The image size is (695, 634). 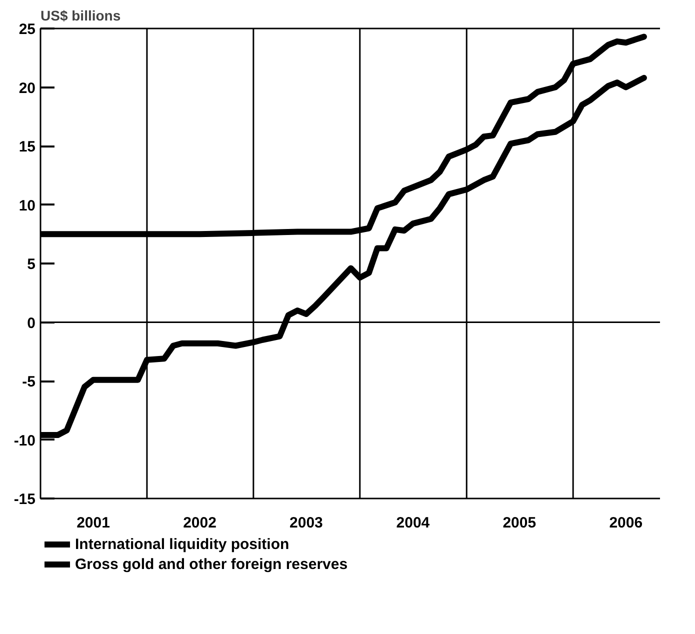 What do you see at coordinates (27, 29) in the screenshot?
I see `y-tick-label: 25` at bounding box center [27, 29].